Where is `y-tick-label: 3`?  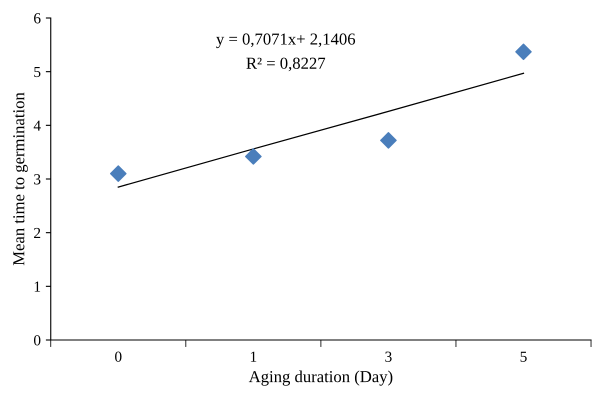
y-tick-label: 3 is located at coordinates (37, 179).